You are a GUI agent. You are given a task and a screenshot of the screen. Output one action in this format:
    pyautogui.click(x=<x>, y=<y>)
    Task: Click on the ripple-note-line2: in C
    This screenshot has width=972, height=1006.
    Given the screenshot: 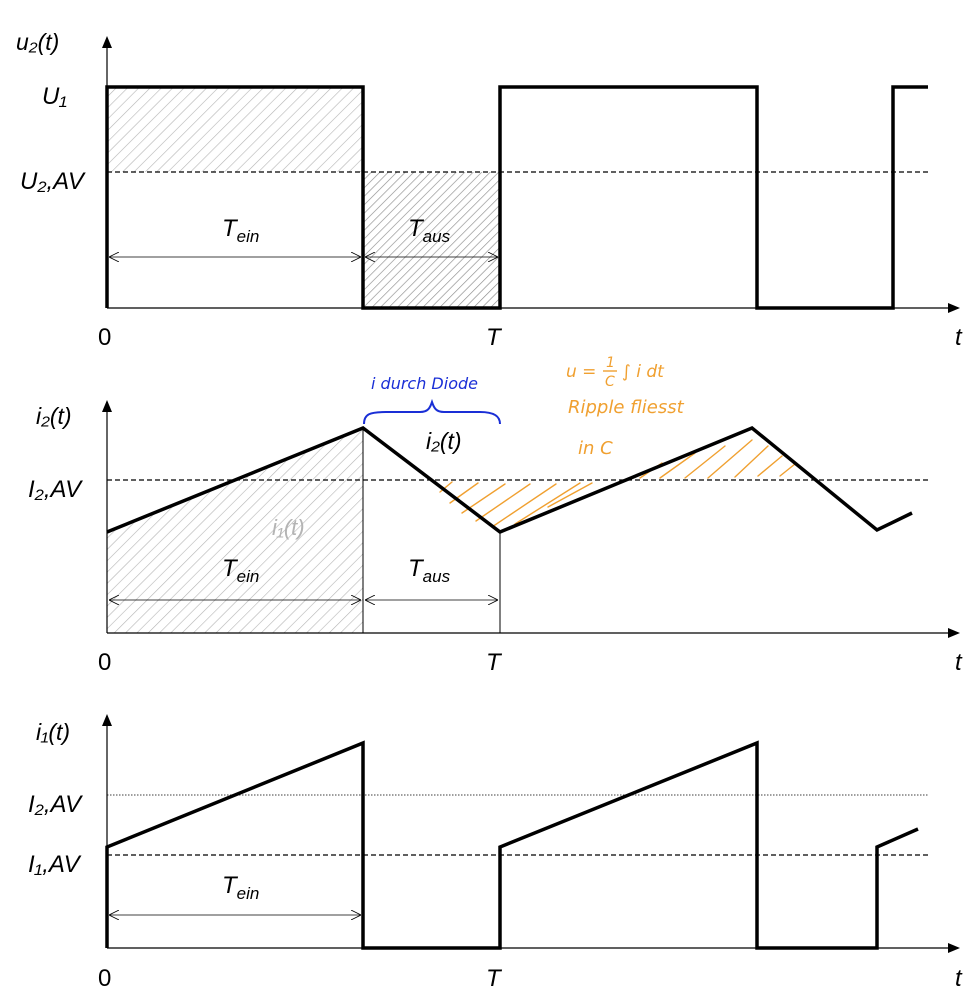 What is the action you would take?
    pyautogui.click(x=595, y=448)
    